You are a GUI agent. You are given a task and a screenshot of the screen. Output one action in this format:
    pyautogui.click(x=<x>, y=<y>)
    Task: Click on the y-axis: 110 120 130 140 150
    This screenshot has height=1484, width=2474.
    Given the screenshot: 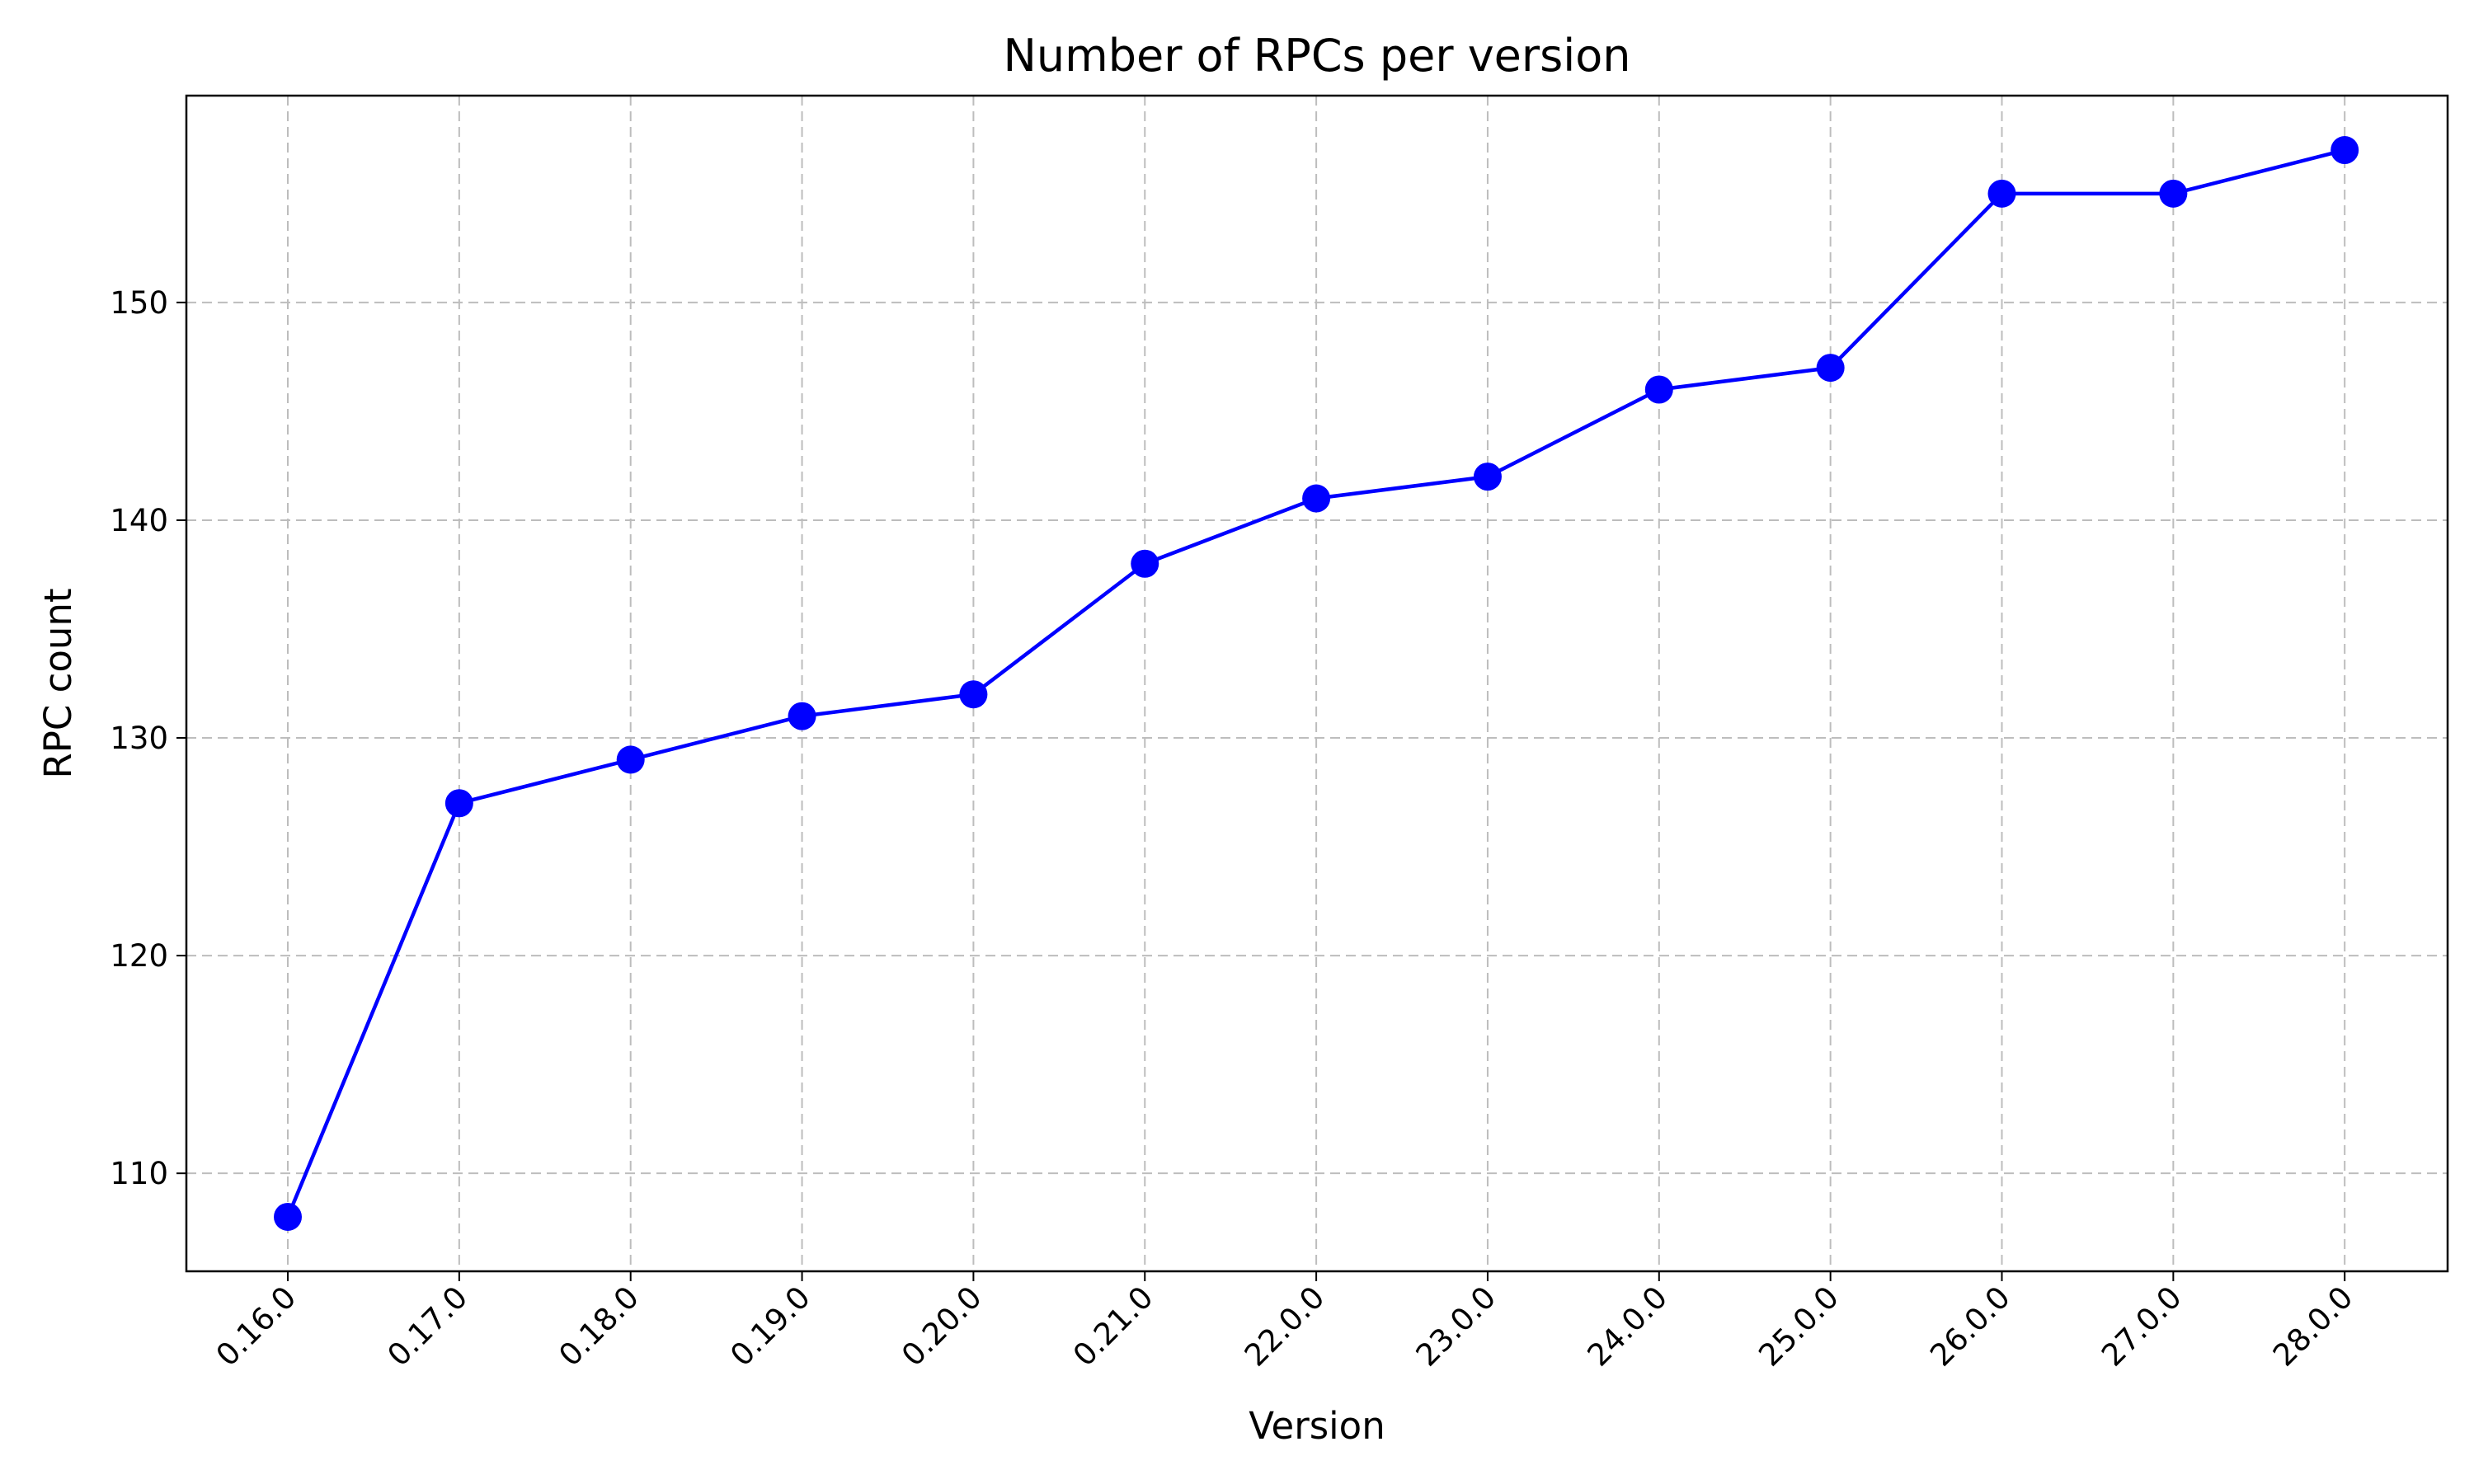 What is the action you would take?
    pyautogui.click(x=148, y=738)
    